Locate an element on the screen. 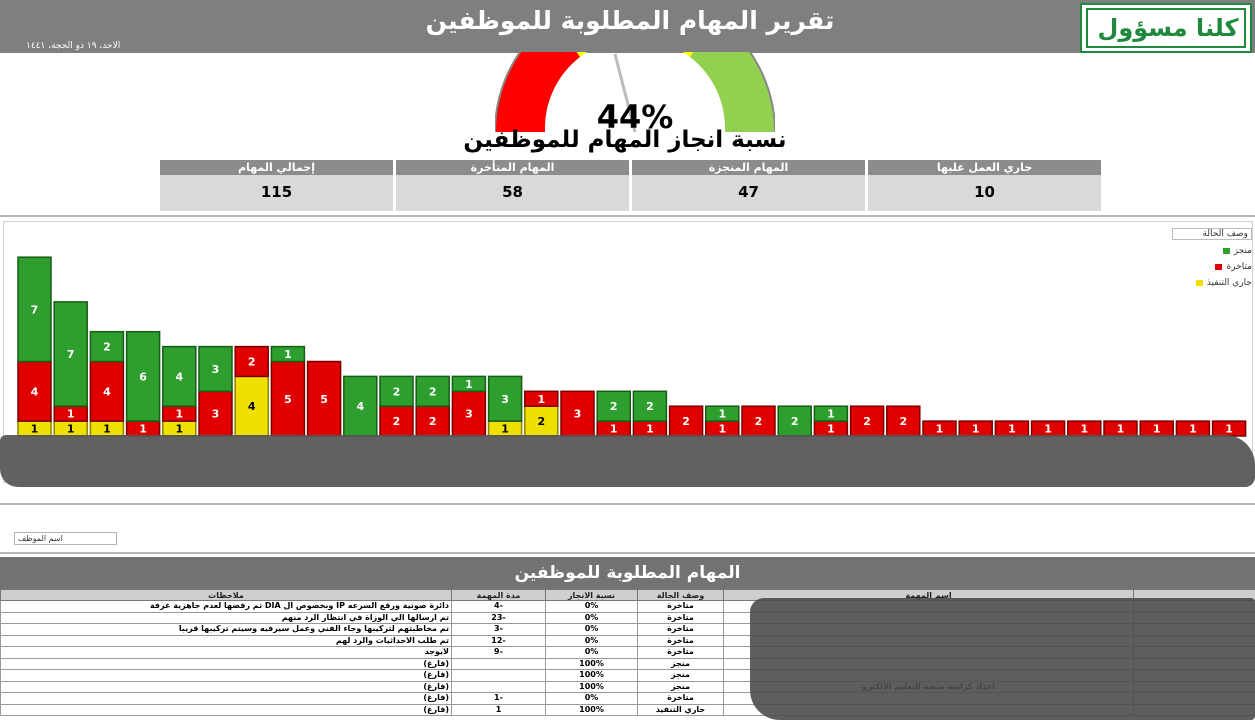 This screenshot has height=720, width=1255. gauge-segment-low is located at coordinates (537, 92).